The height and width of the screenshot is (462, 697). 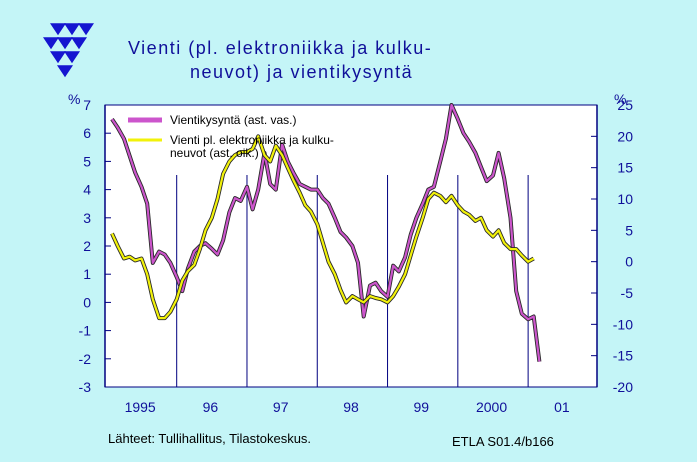 I want to click on chart-title-line-1: Vienti (pl. elektroniikka ja kulku-, so click(x=280, y=48).